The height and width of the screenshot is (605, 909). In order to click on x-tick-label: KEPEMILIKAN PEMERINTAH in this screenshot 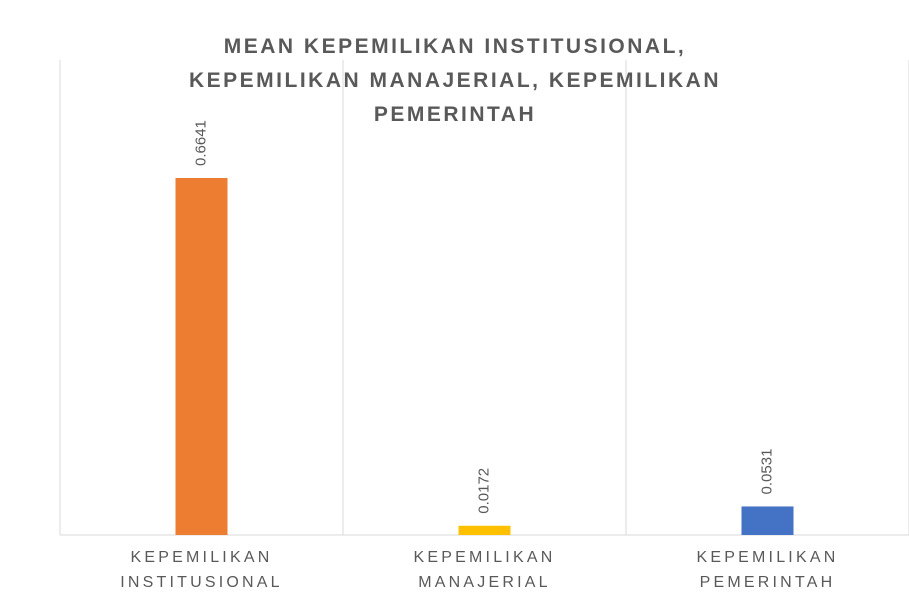, I will do `click(767, 570)`.